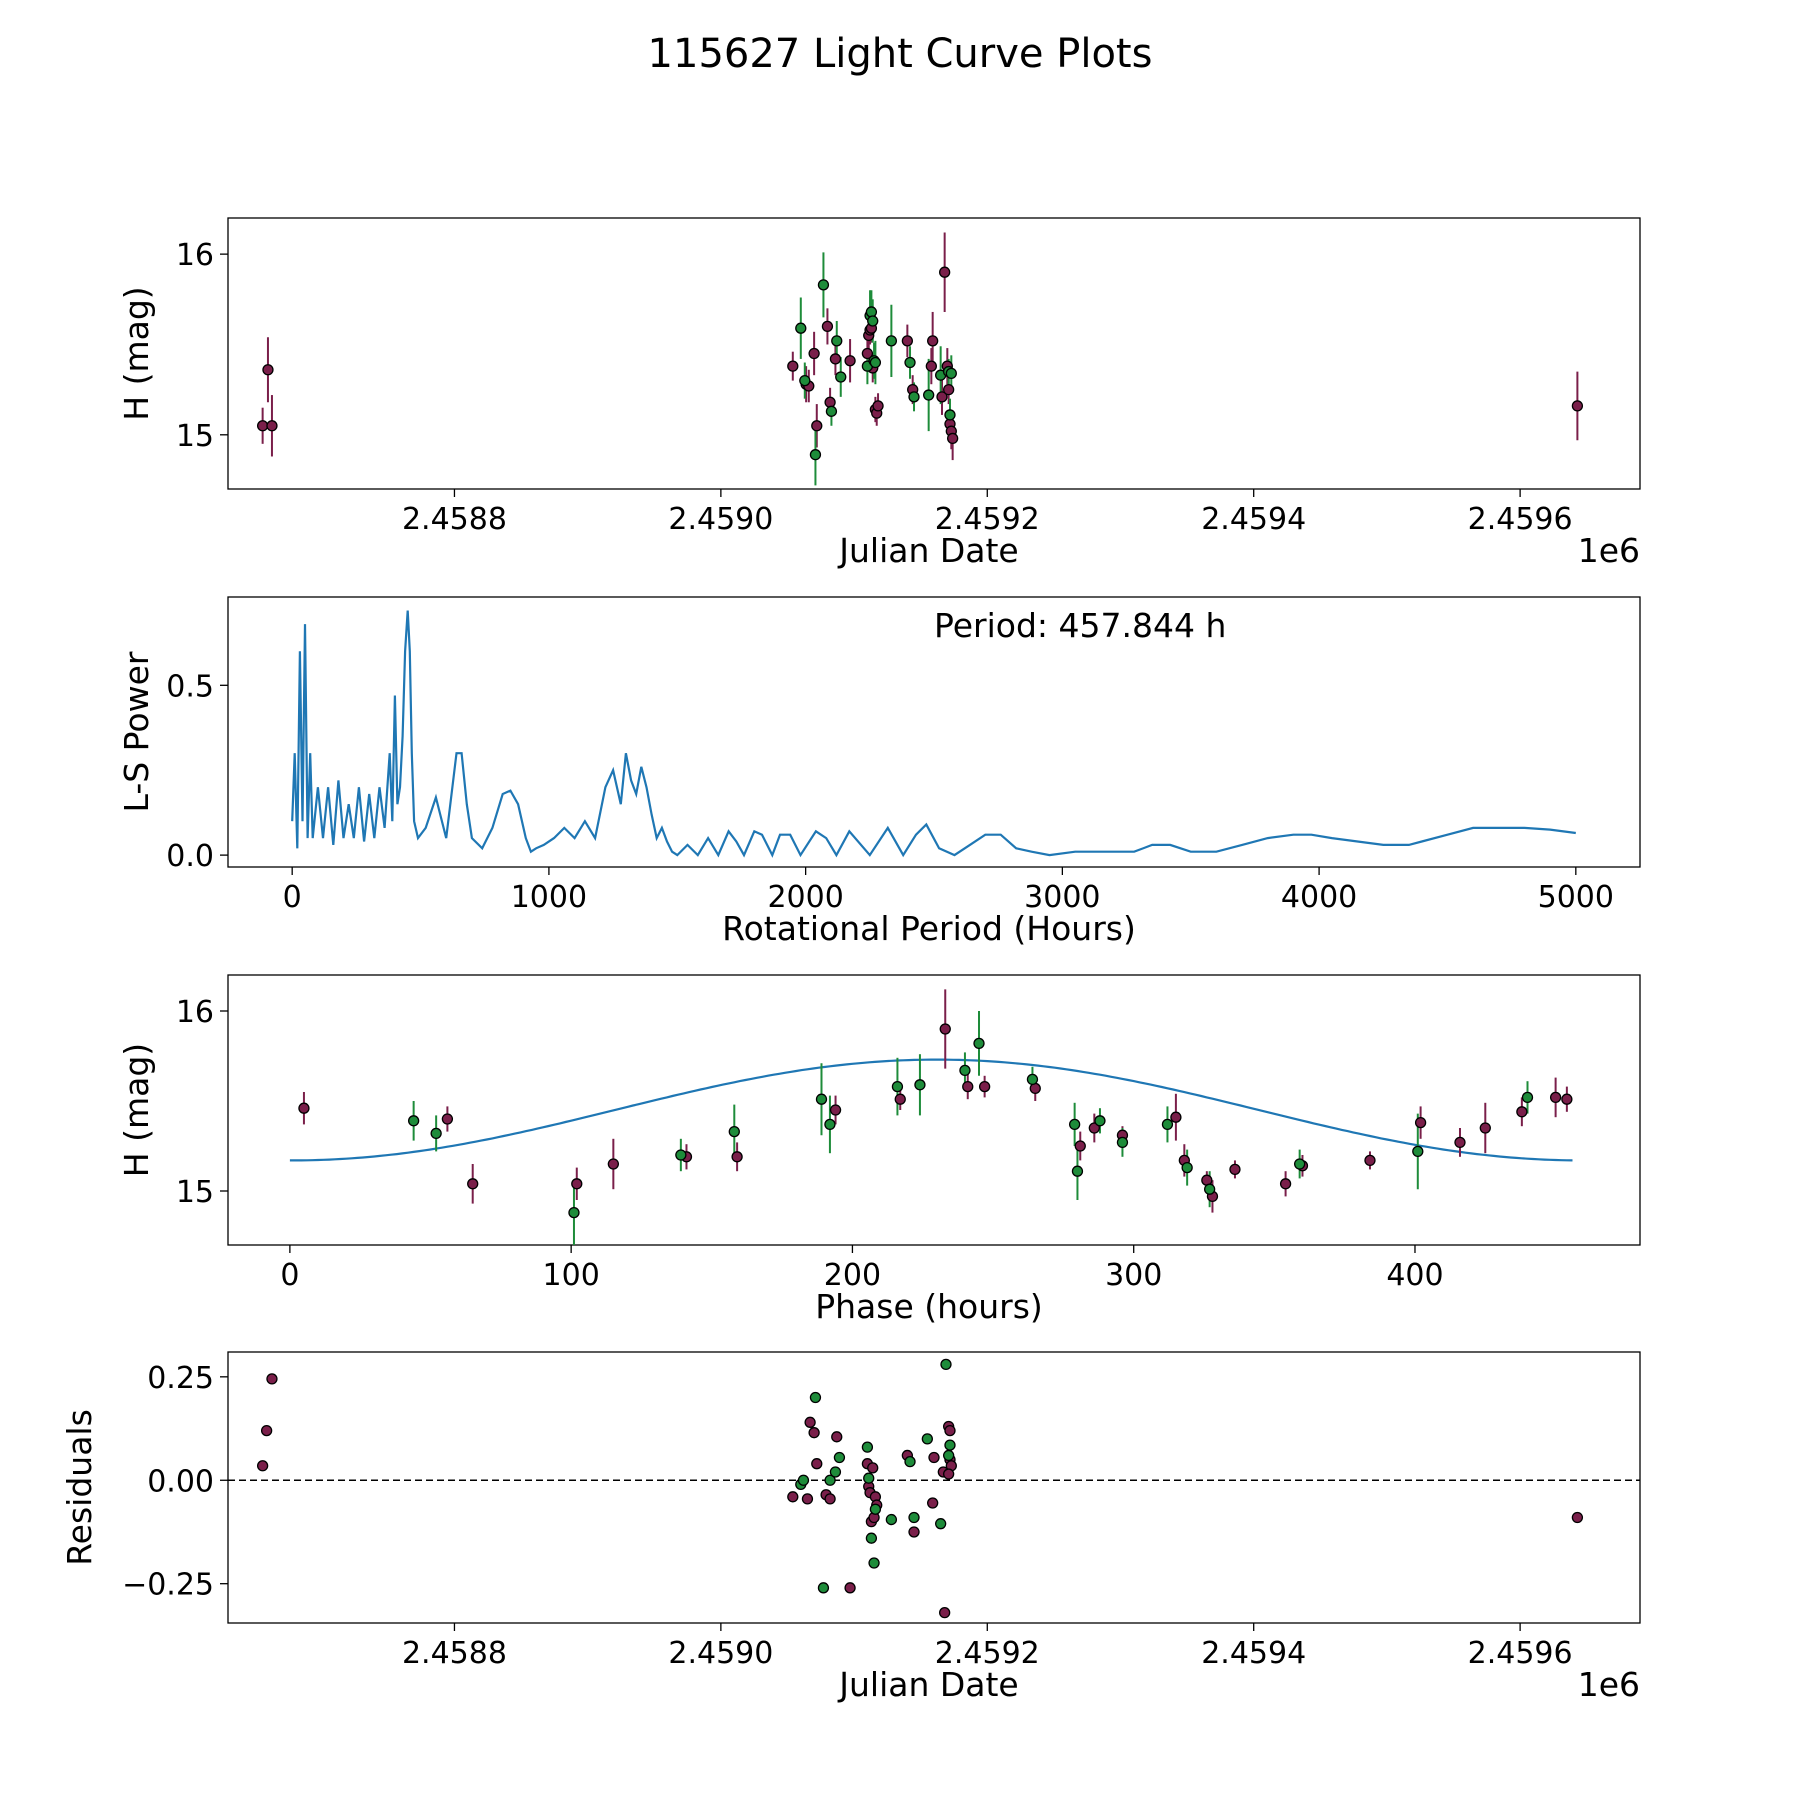  I want to click on x-tick-label: 5000, so click(1576, 897).